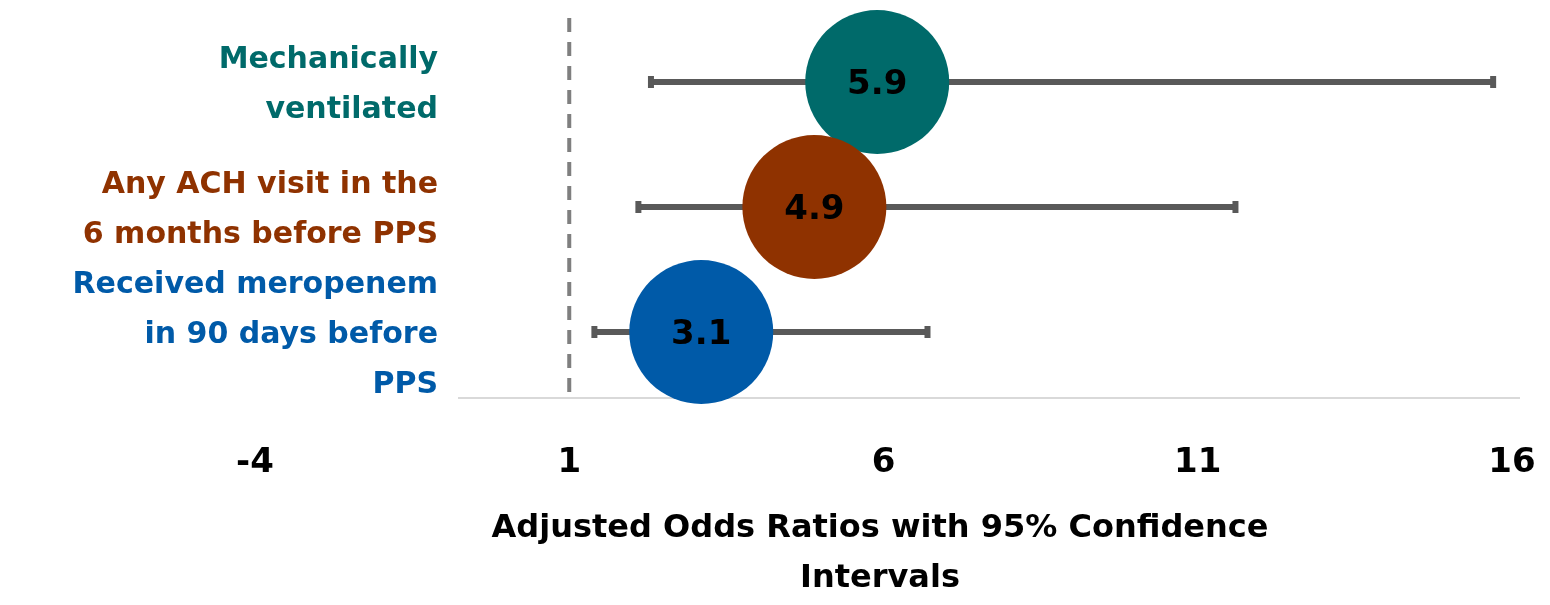 This screenshot has width=1550, height=605. What do you see at coordinates (1512, 460) in the screenshot?
I see `x-tick-label: 16` at bounding box center [1512, 460].